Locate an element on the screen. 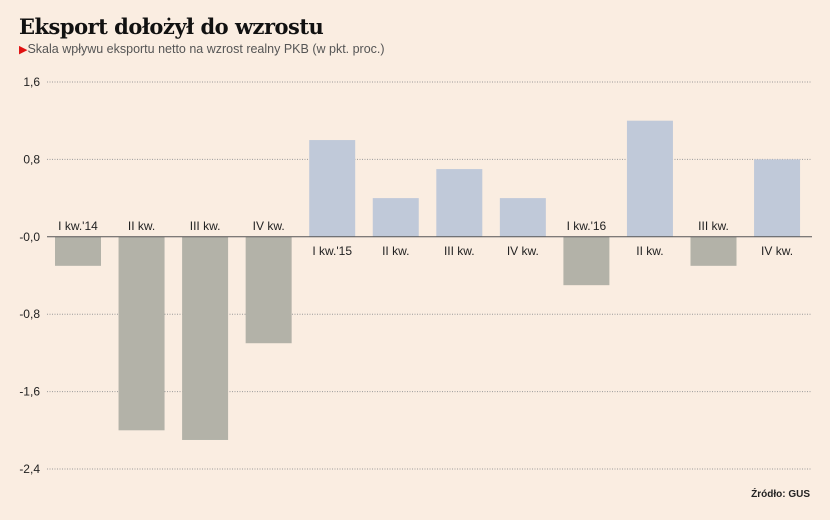 The height and width of the screenshot is (520, 830). y-tick-label: -2,4 is located at coordinates (29, 469).